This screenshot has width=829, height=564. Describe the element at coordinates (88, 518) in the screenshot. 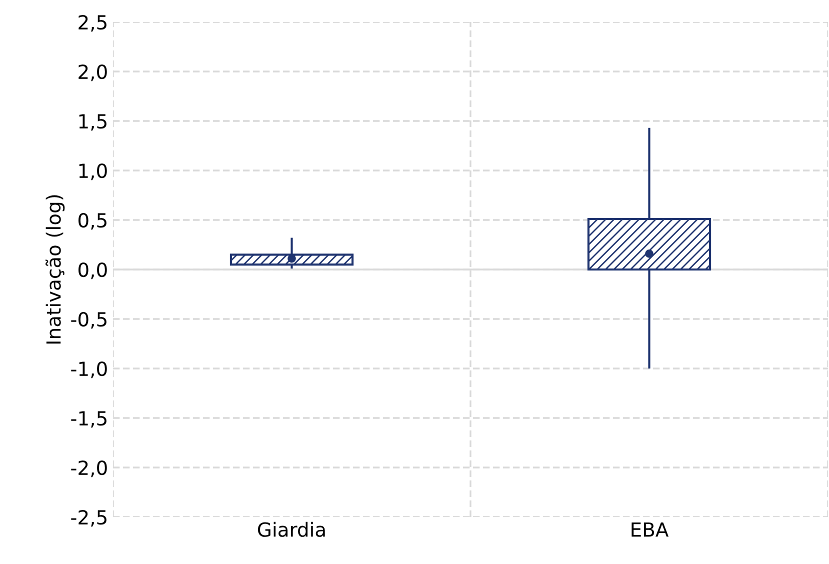

I see `y-tick-label: -2,5` at that location.